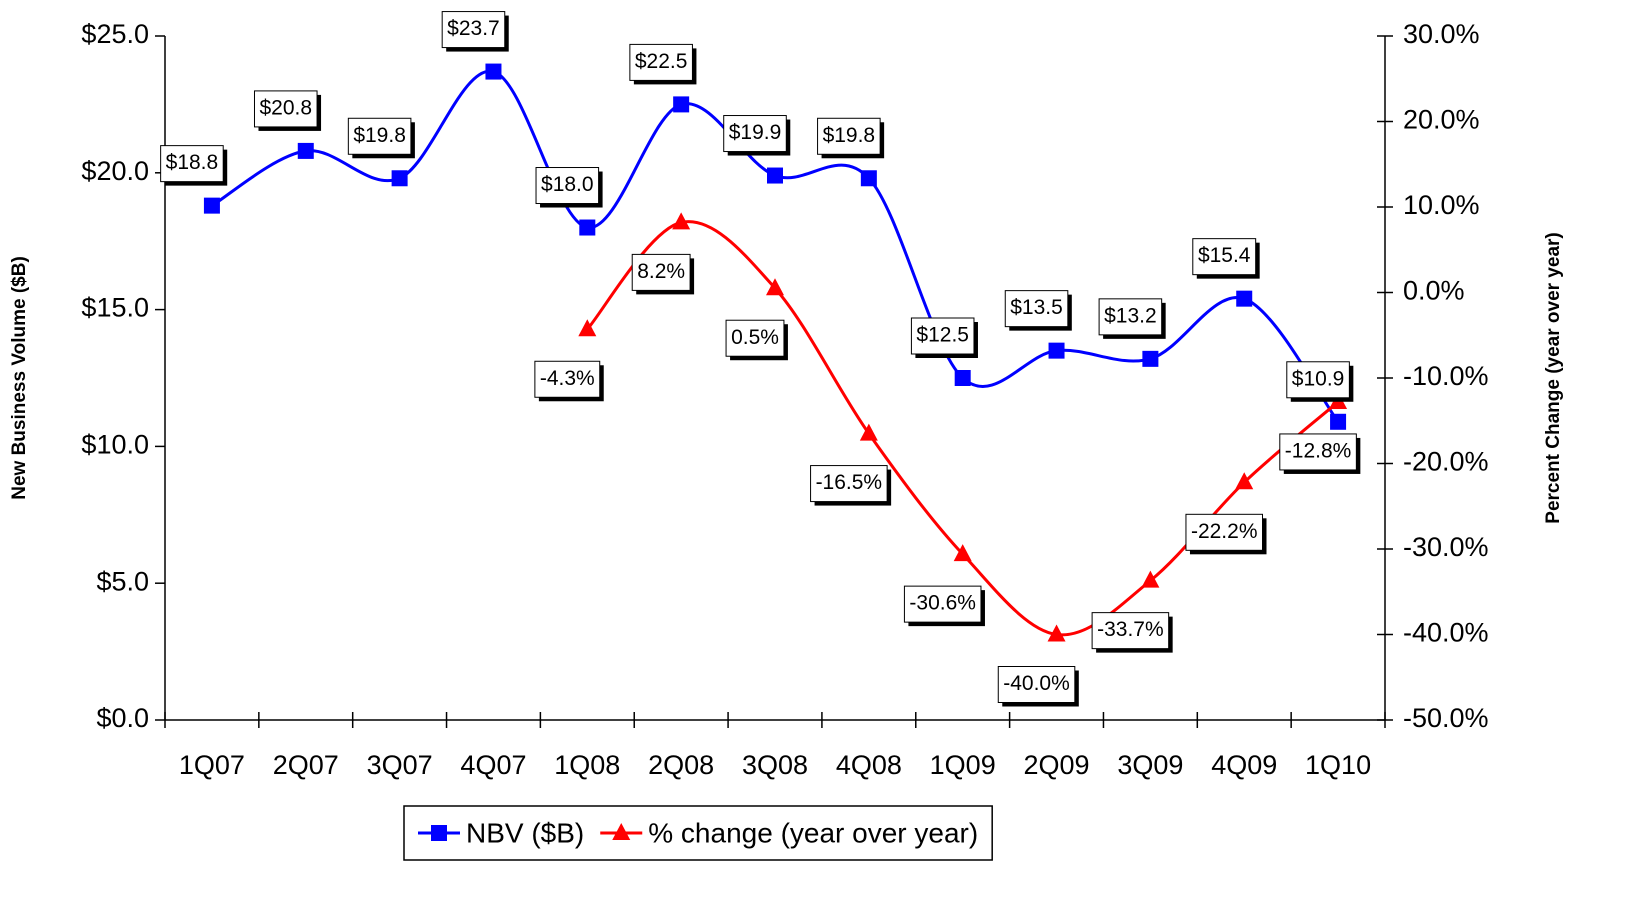 The width and height of the screenshot is (1646, 907). I want to click on data-label: -16.5%, so click(851, 485).